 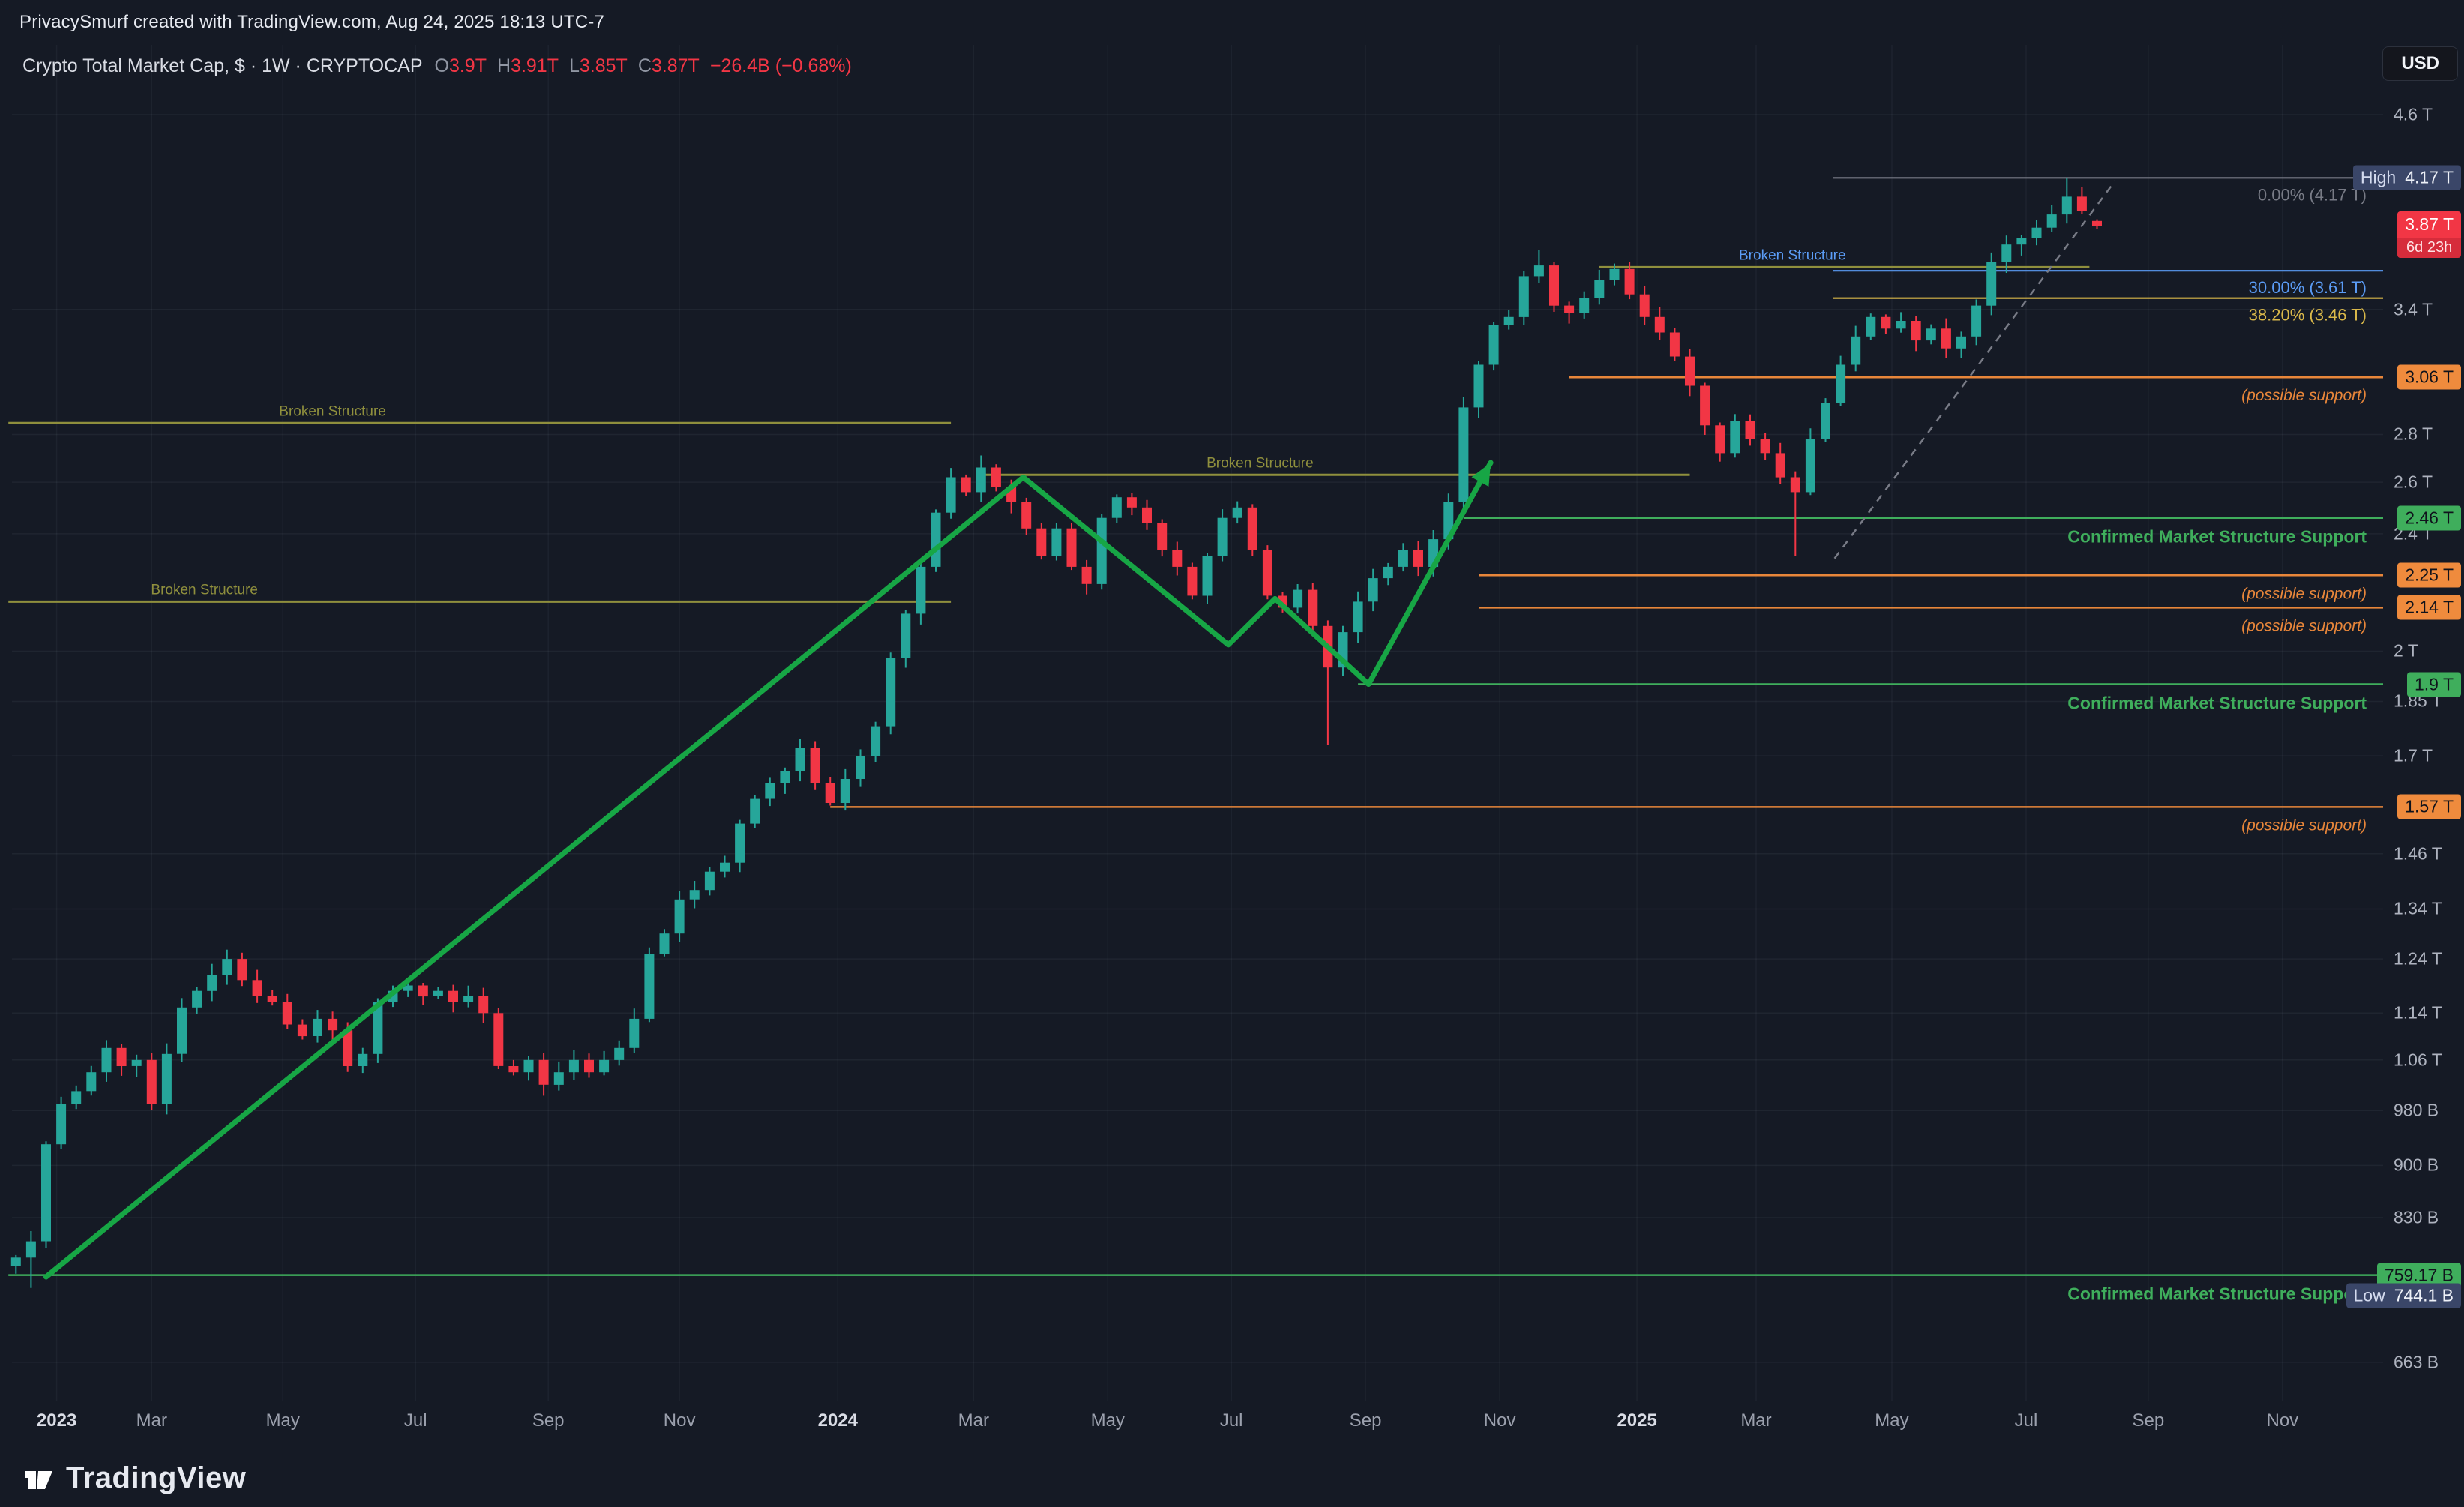 What do you see at coordinates (2308, 315) in the screenshot?
I see `svg-text: 38.20% (3.46 T)` at bounding box center [2308, 315].